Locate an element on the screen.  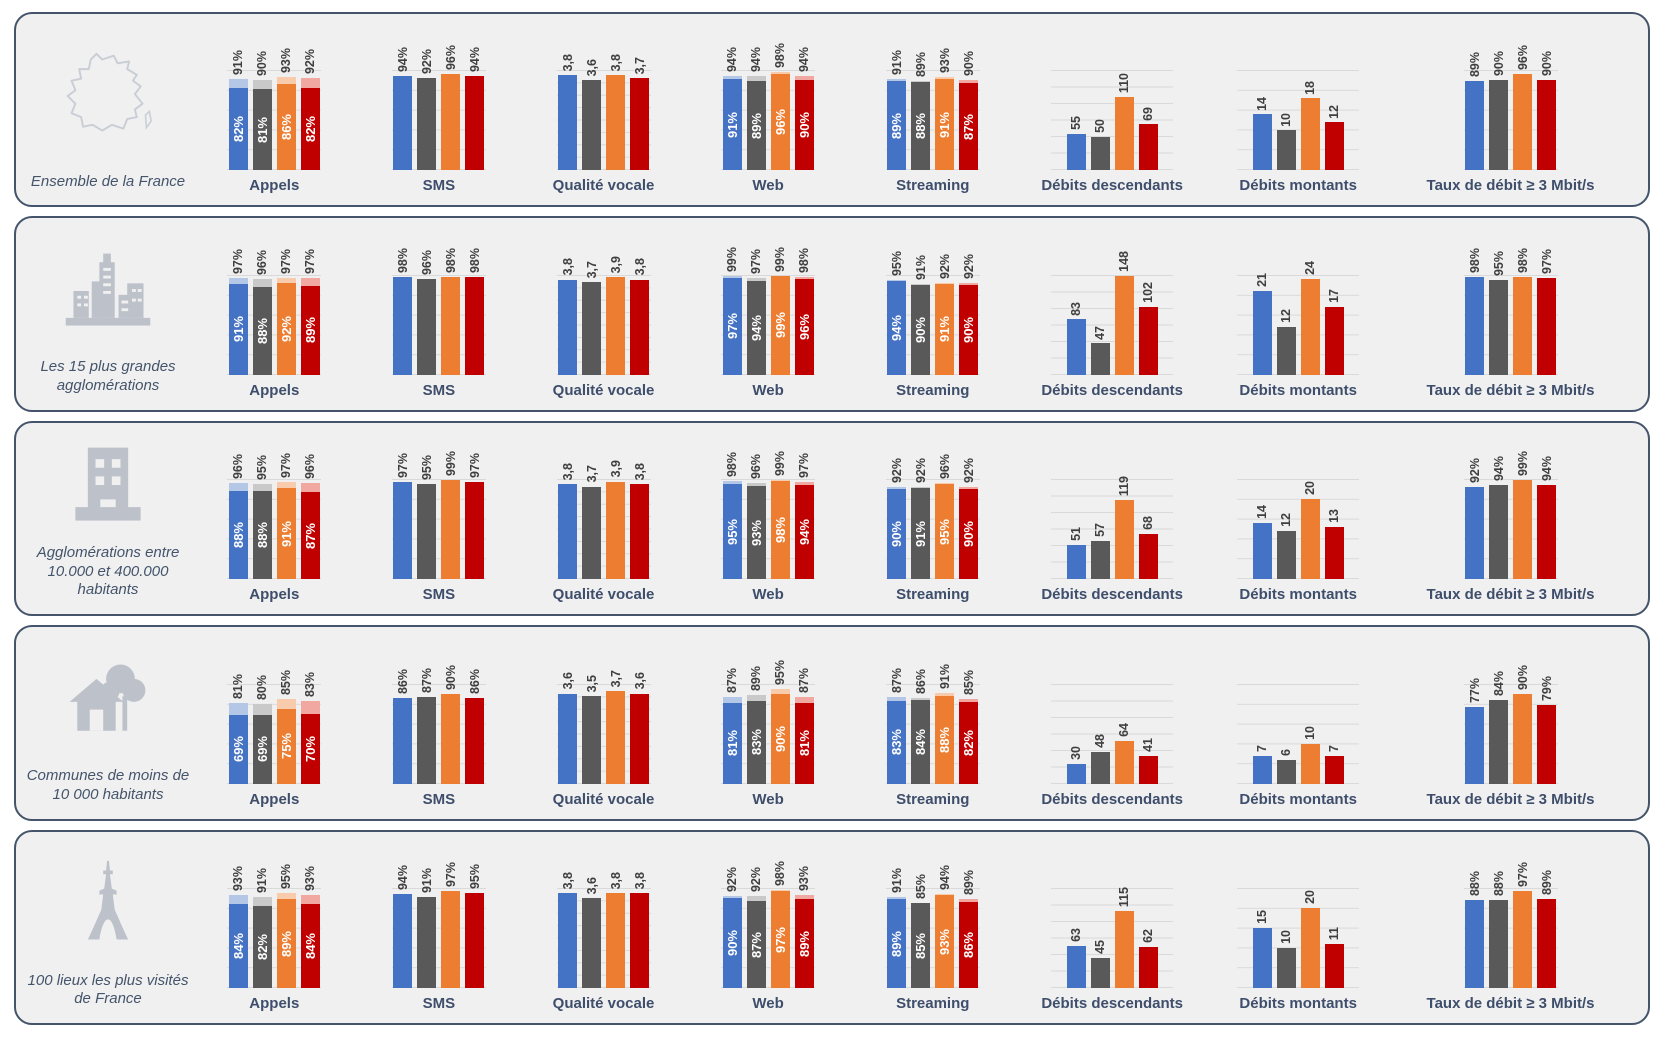
chart-web: 90% 92% 87% 92% 97% 98% 89% 93% Web is located at coordinates (768, 926).